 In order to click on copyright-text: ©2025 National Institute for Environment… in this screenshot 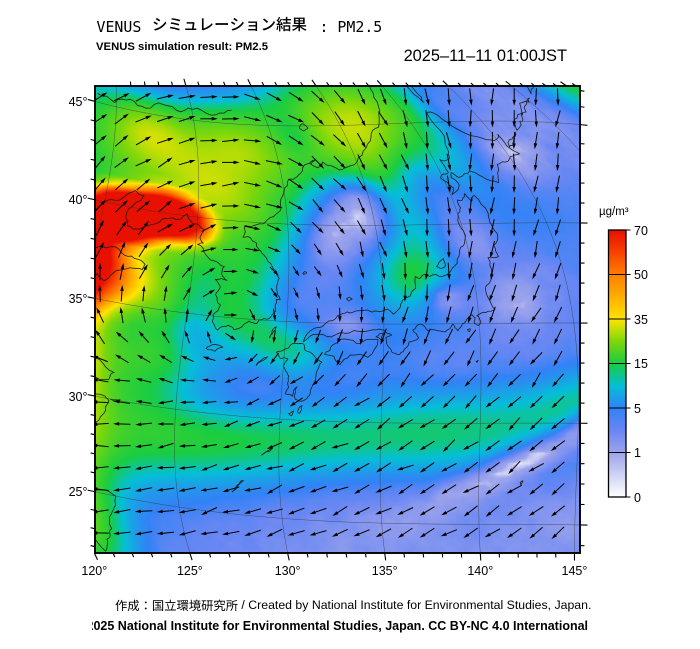, I will do `click(340, 626)`.